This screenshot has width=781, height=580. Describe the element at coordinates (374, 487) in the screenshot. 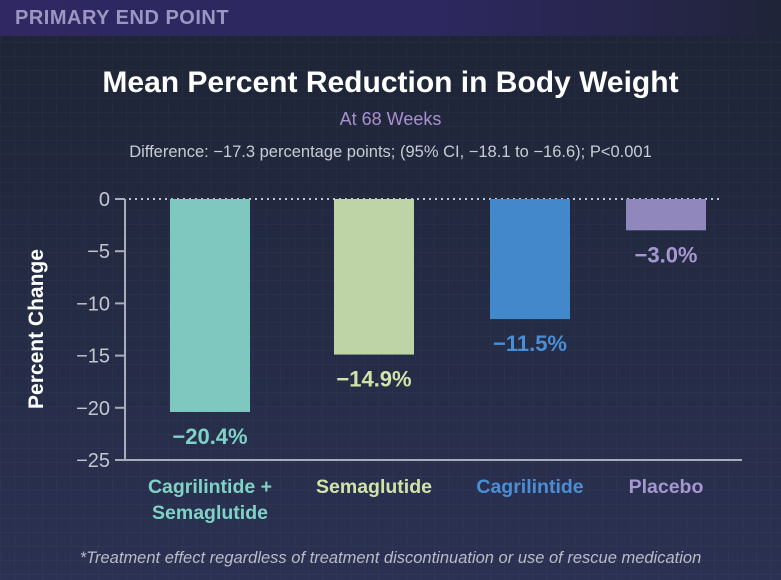

I see `category-label: Semaglutide` at that location.